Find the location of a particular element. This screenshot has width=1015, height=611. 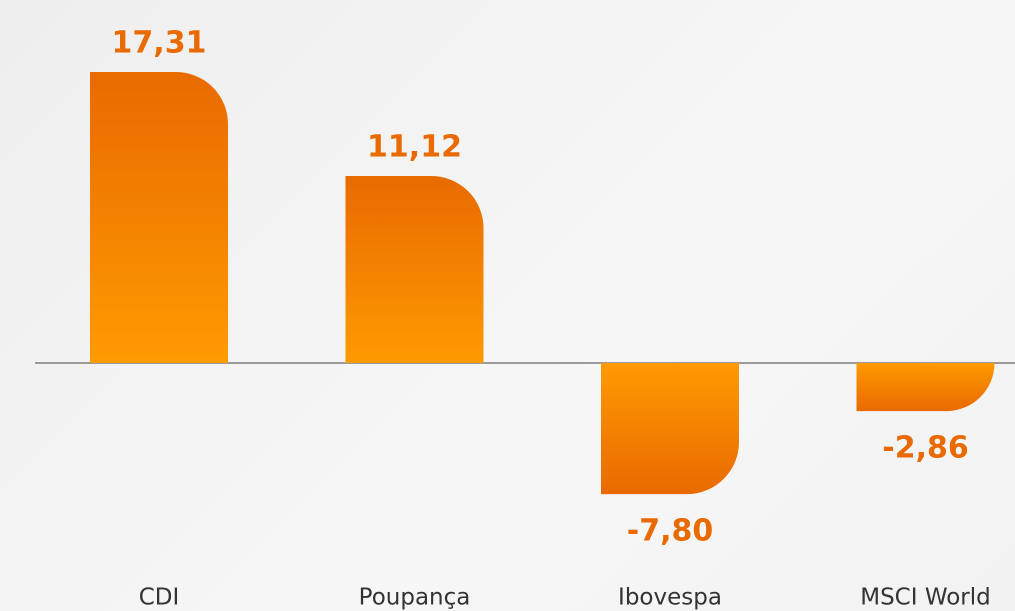

value-label: -7,80 is located at coordinates (670, 531).